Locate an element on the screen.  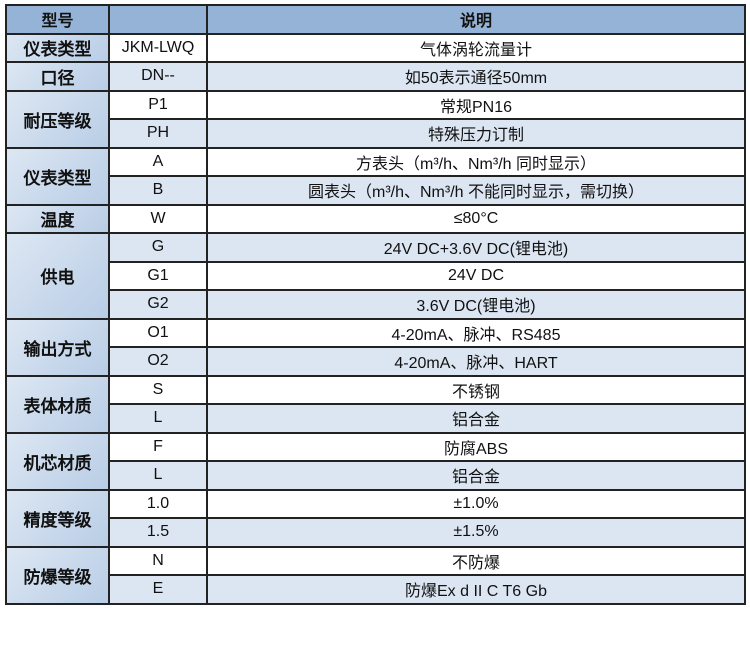
header-description: 说明 is located at coordinates (476, 19).